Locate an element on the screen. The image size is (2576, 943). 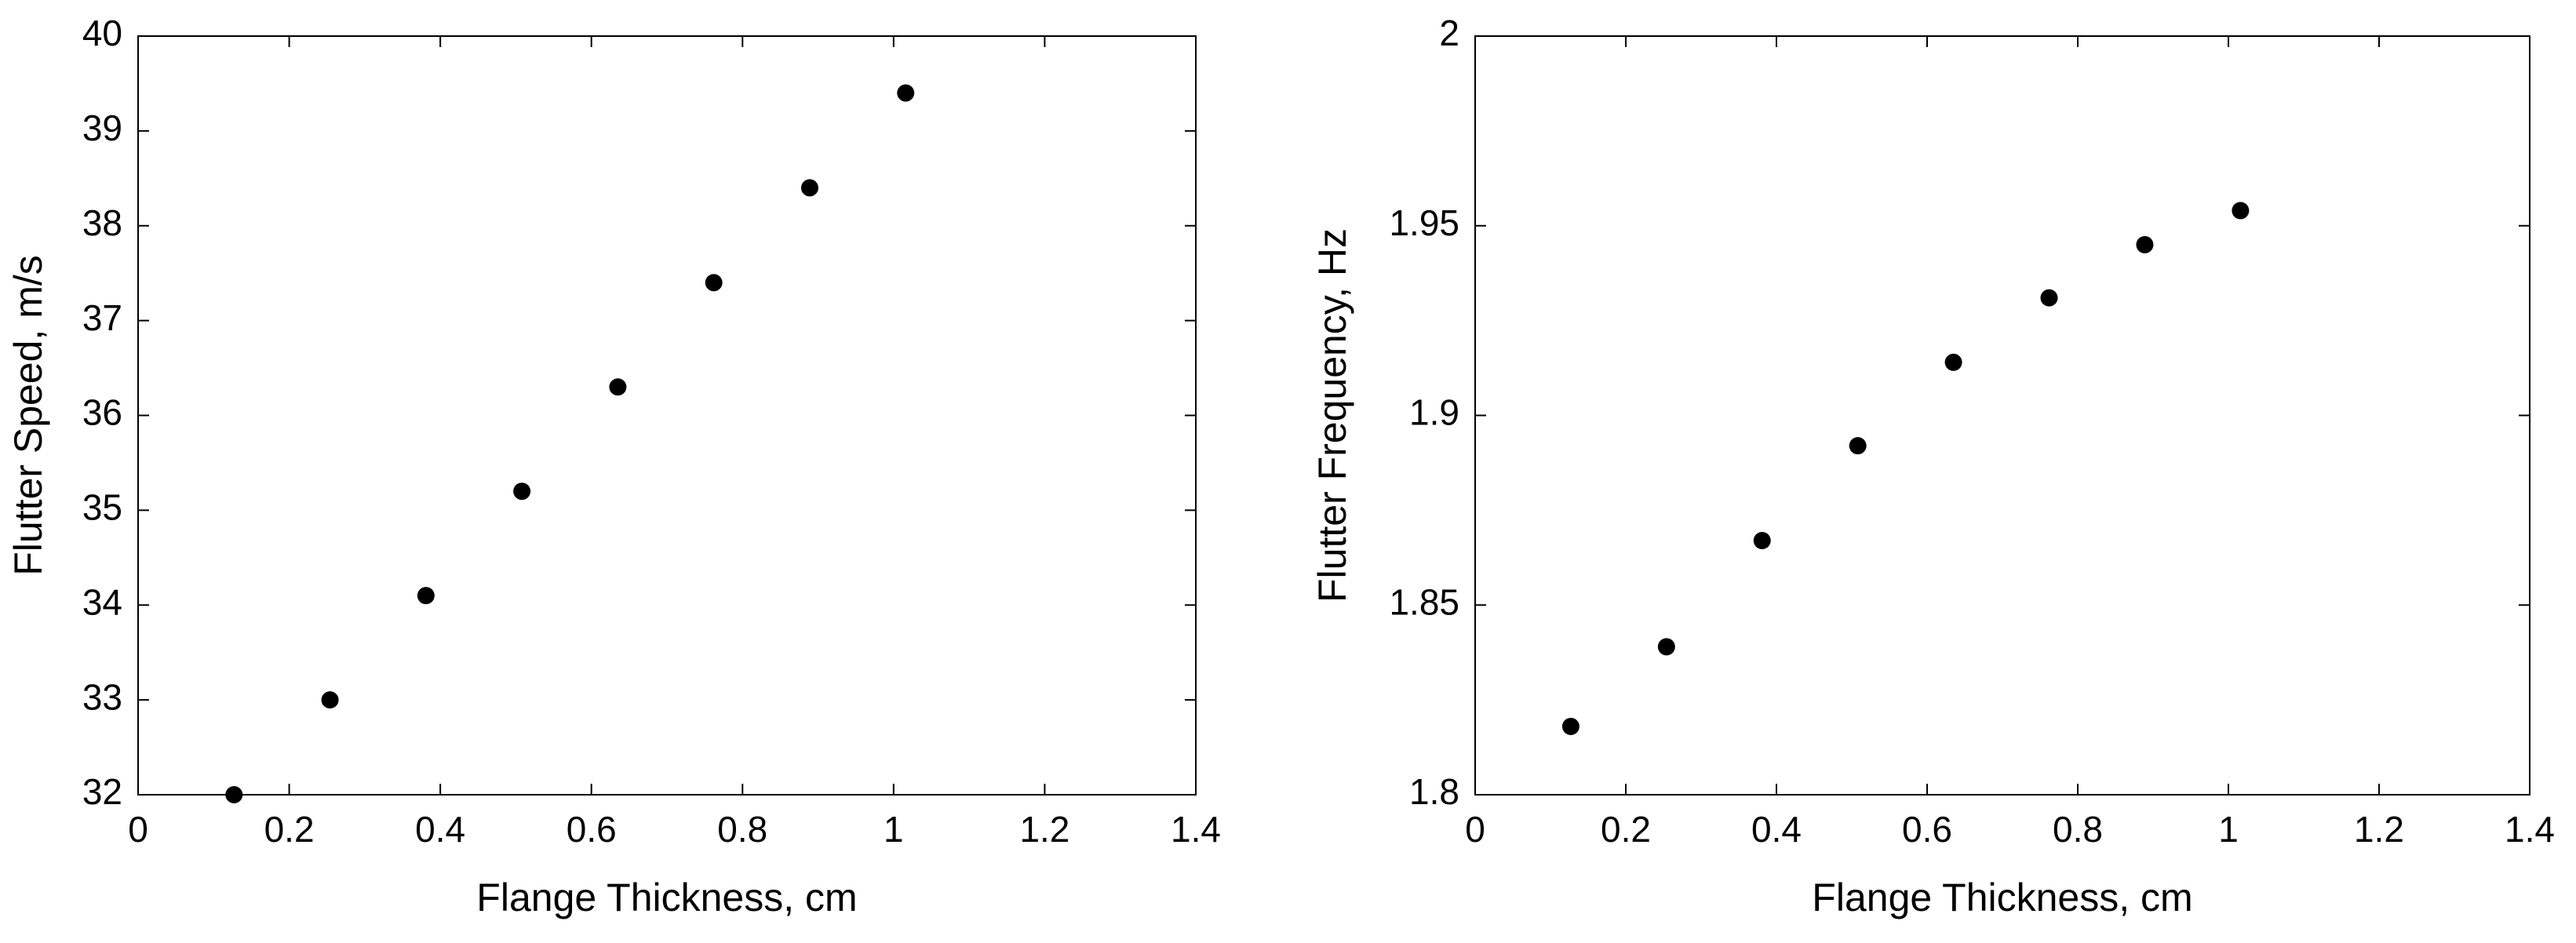
y-axis-label: Flutter Frequency, Hz is located at coordinates (1332, 415).